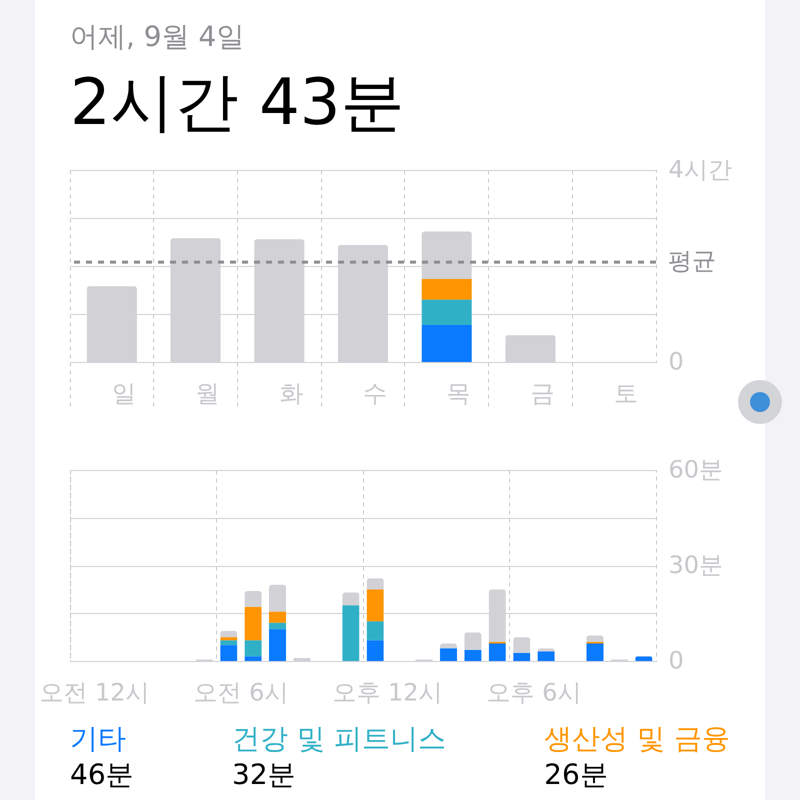 The width and height of the screenshot is (800, 800). I want to click on text: 기타, so click(98, 739).